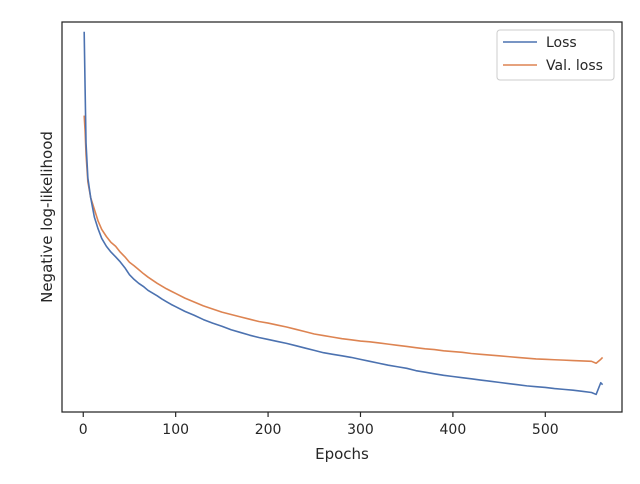 This screenshot has height=484, width=640. Describe the element at coordinates (453, 430) in the screenshot. I see `x-tick-label: 400` at that location.